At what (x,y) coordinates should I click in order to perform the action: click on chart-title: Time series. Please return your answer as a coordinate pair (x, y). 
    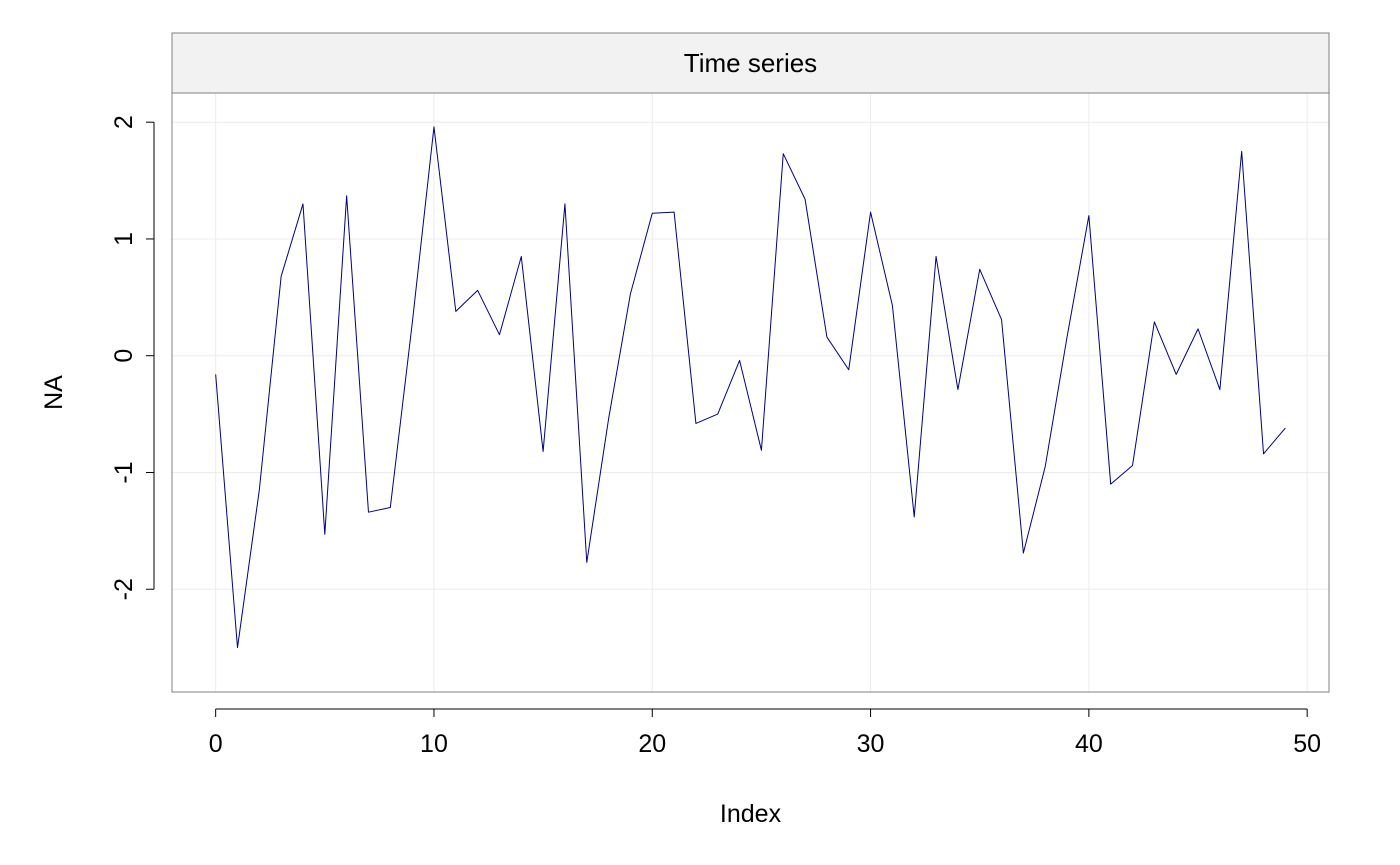
    Looking at the image, I should click on (750, 63).